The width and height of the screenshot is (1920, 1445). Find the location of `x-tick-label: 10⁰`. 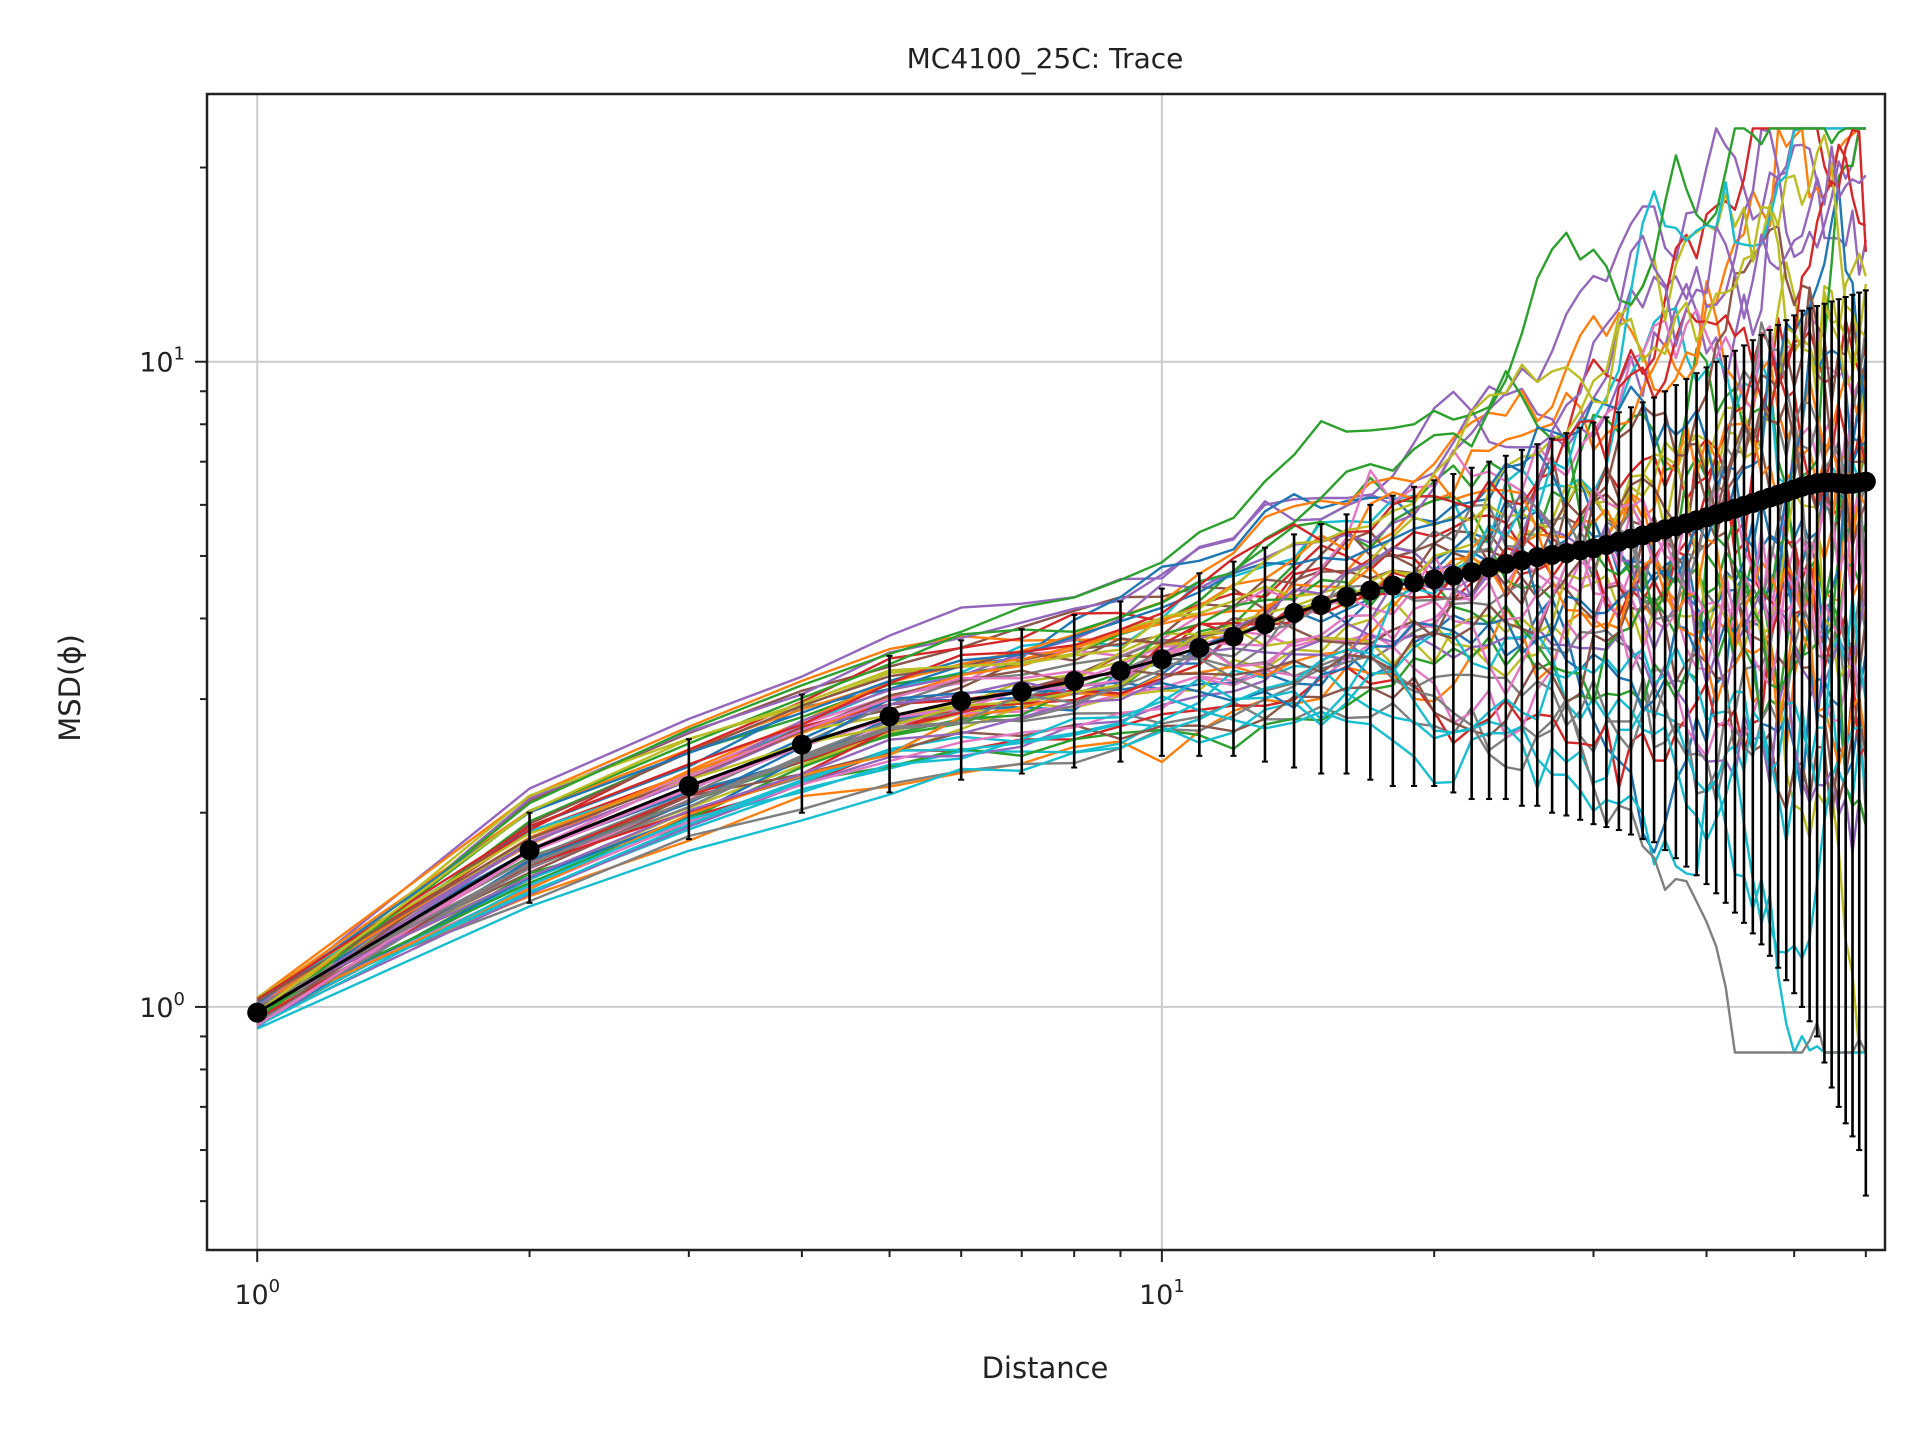

x-tick-label: 10⁰ is located at coordinates (257, 1293).